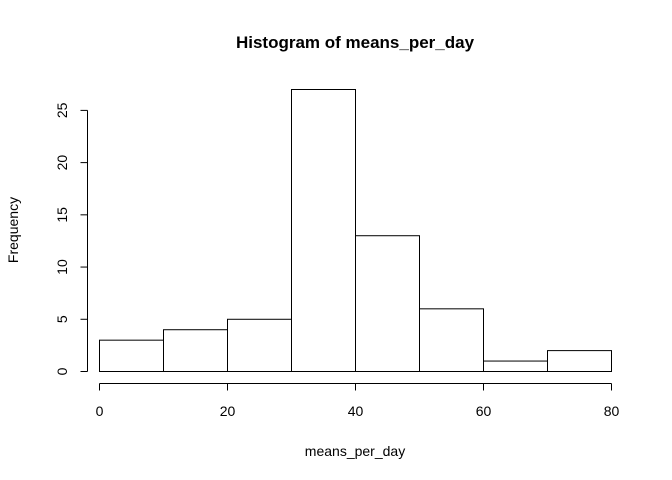  What do you see at coordinates (62, 371) in the screenshot?
I see `y-tick-label-0: 0` at bounding box center [62, 371].